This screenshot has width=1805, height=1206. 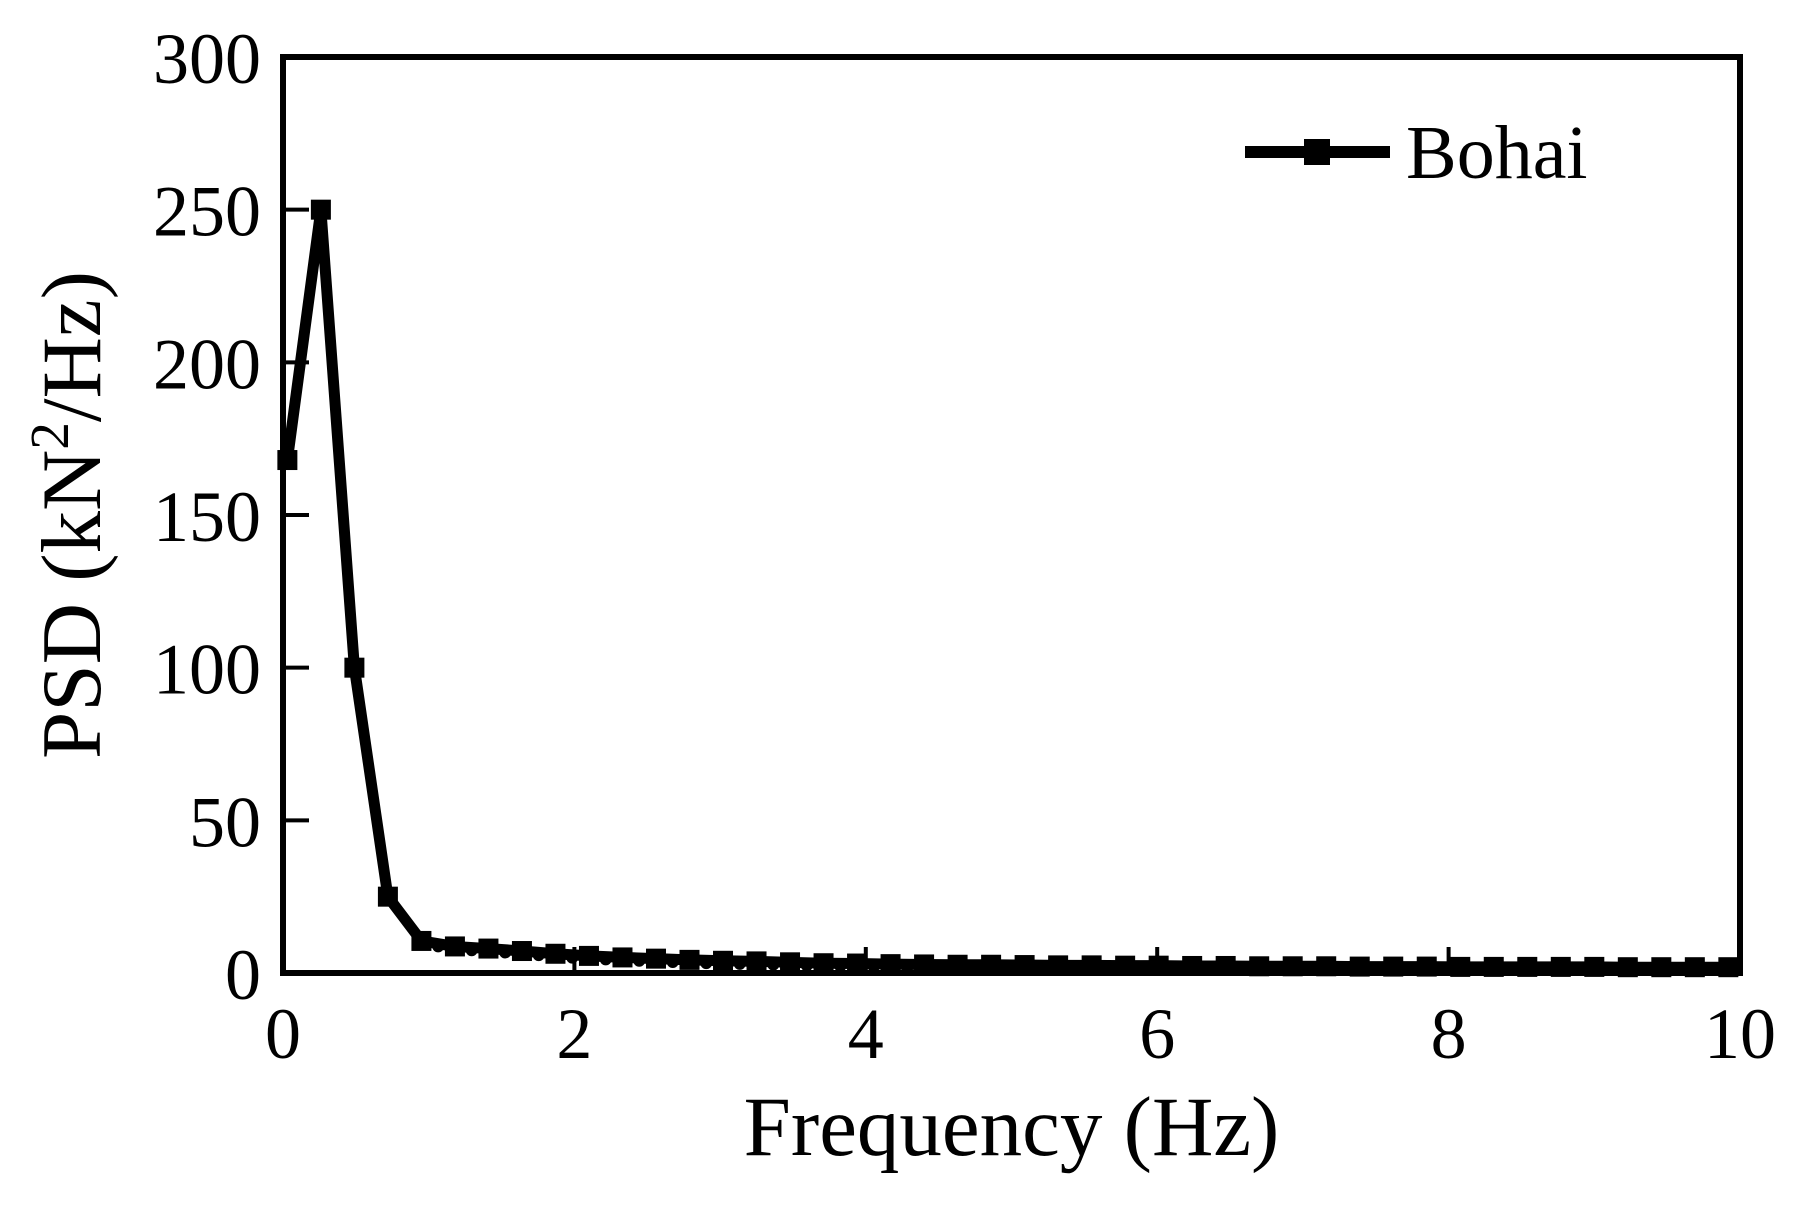 What do you see at coordinates (1157, 1034) in the screenshot?
I see `x-tick-label: 6` at bounding box center [1157, 1034].